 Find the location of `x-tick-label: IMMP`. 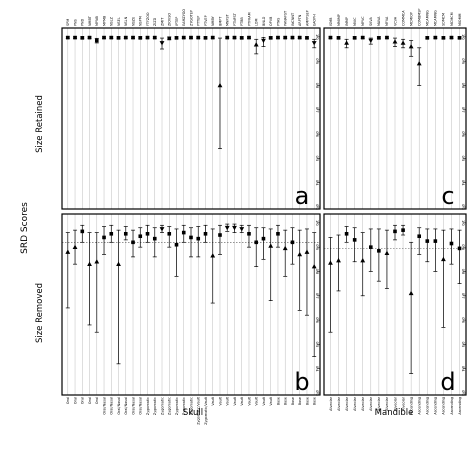

x-tick-label: IMMP is located at coordinates (347, 21).